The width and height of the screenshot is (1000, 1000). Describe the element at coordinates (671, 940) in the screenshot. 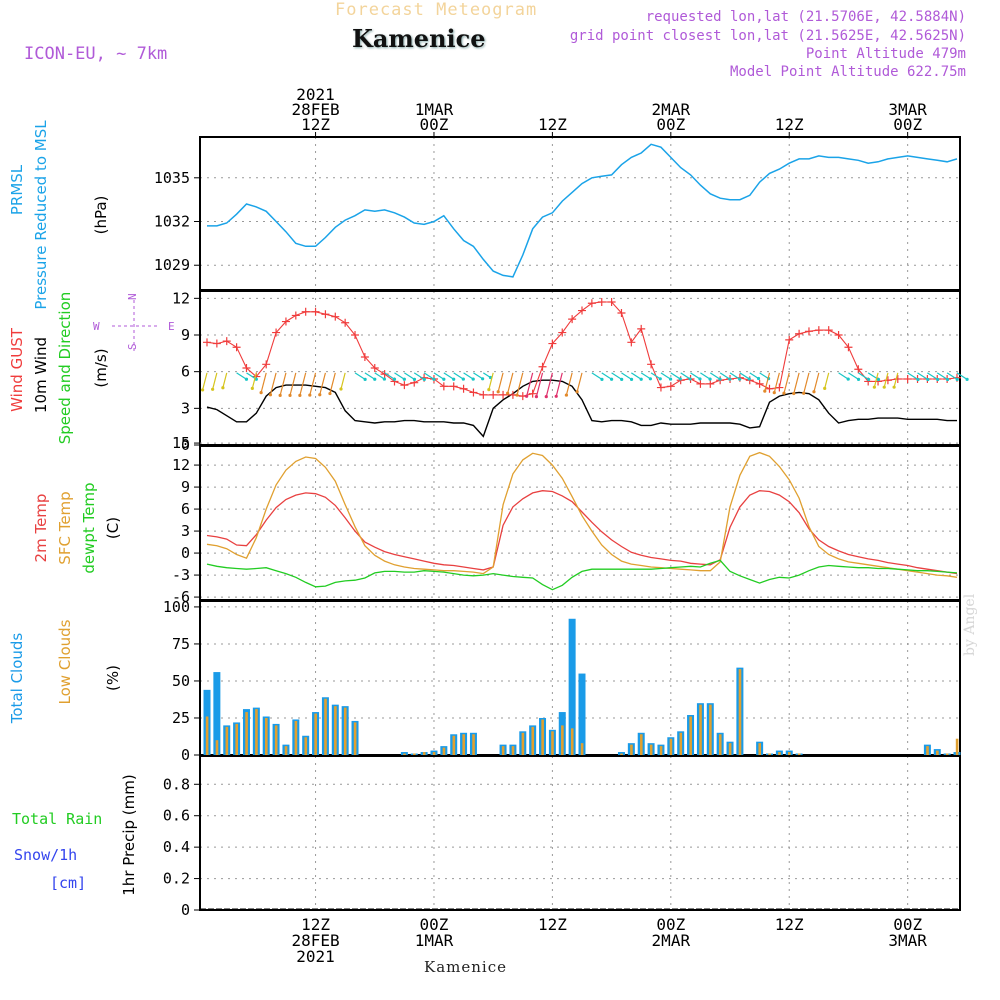

I see `bottom-time-label: 2MAR` at that location.